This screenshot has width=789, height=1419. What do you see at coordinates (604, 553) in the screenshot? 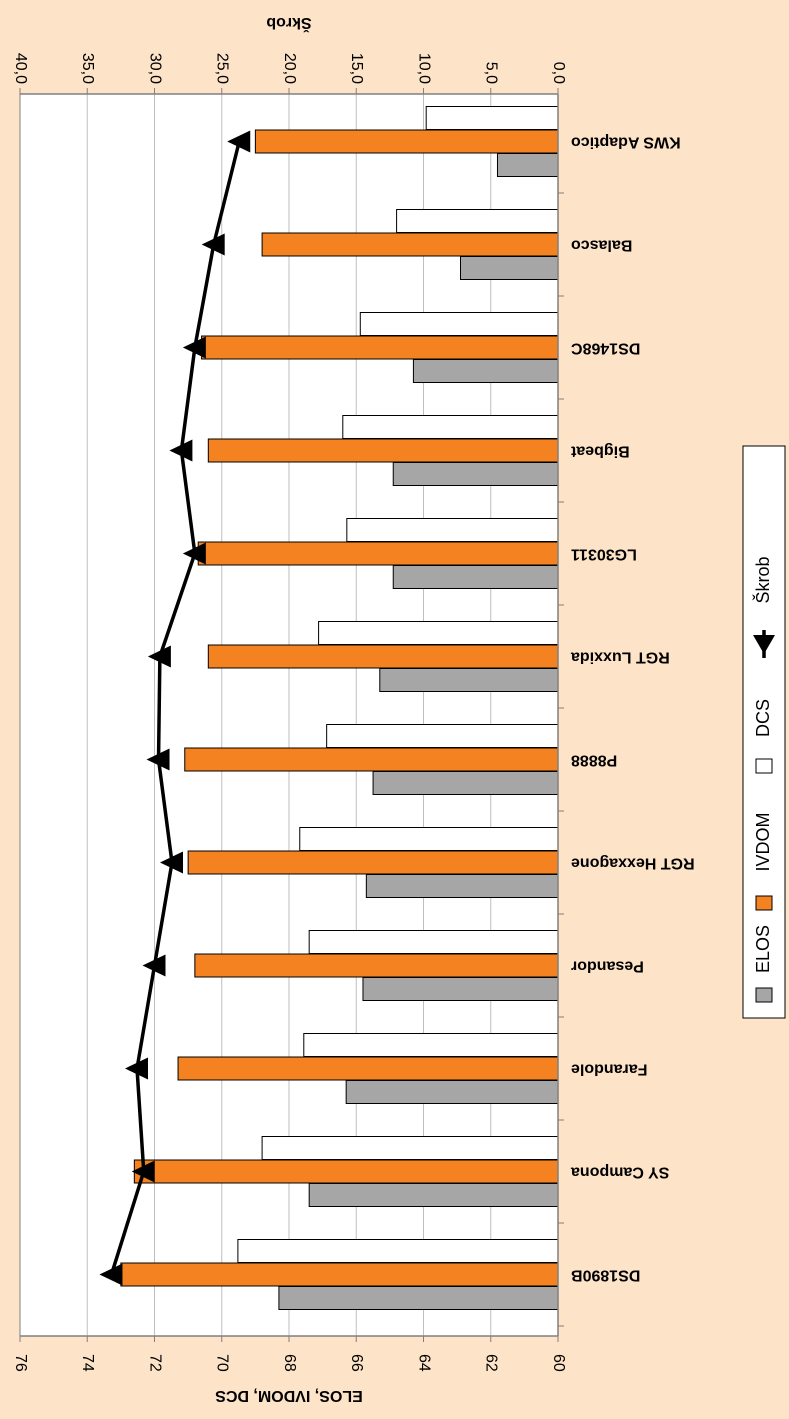
I see `category-label: LG30311` at bounding box center [604, 553].